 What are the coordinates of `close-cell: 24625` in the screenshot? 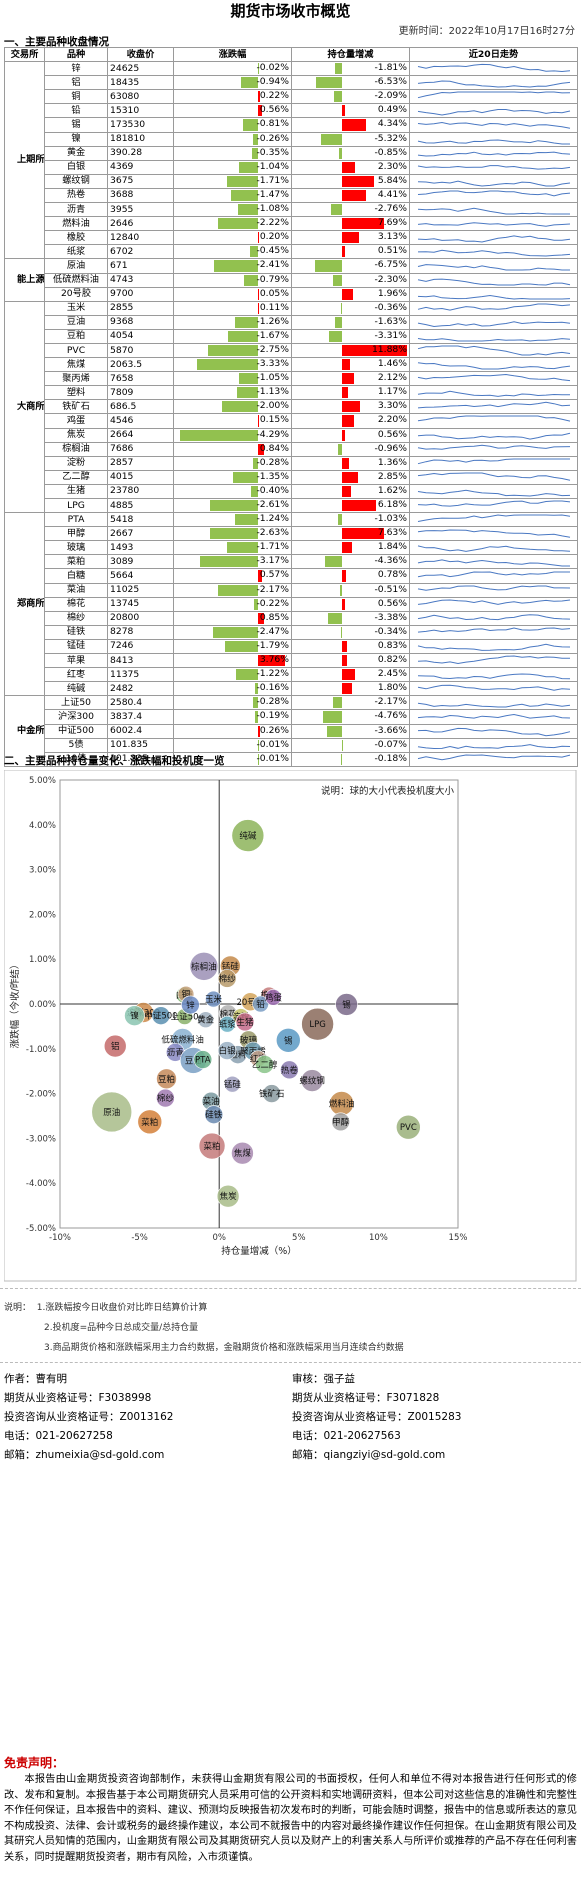 It's located at (140, 69).